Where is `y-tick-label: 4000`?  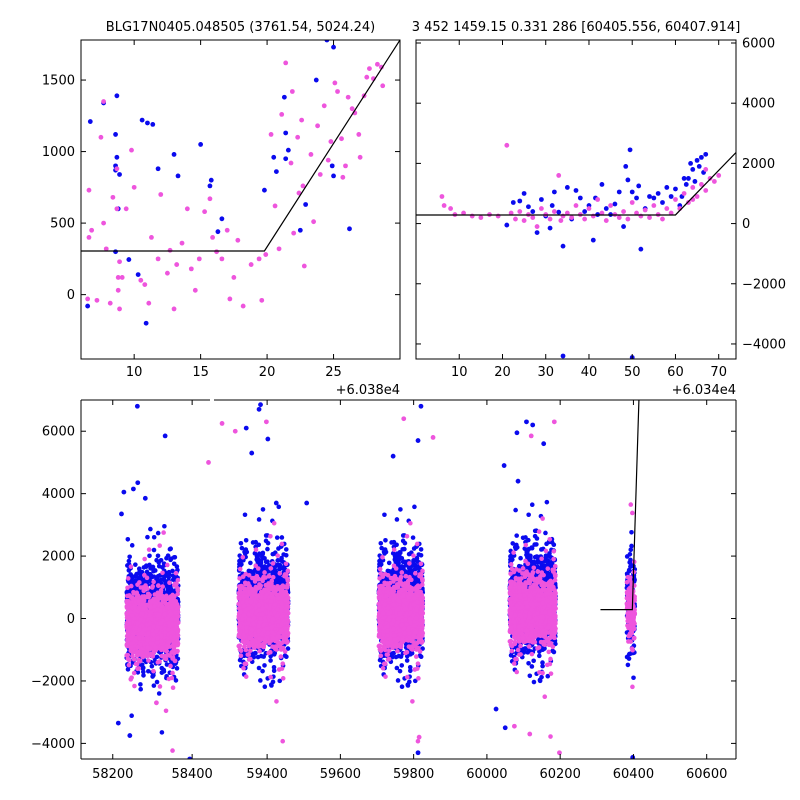 y-tick-label: 4000 is located at coordinates (758, 104).